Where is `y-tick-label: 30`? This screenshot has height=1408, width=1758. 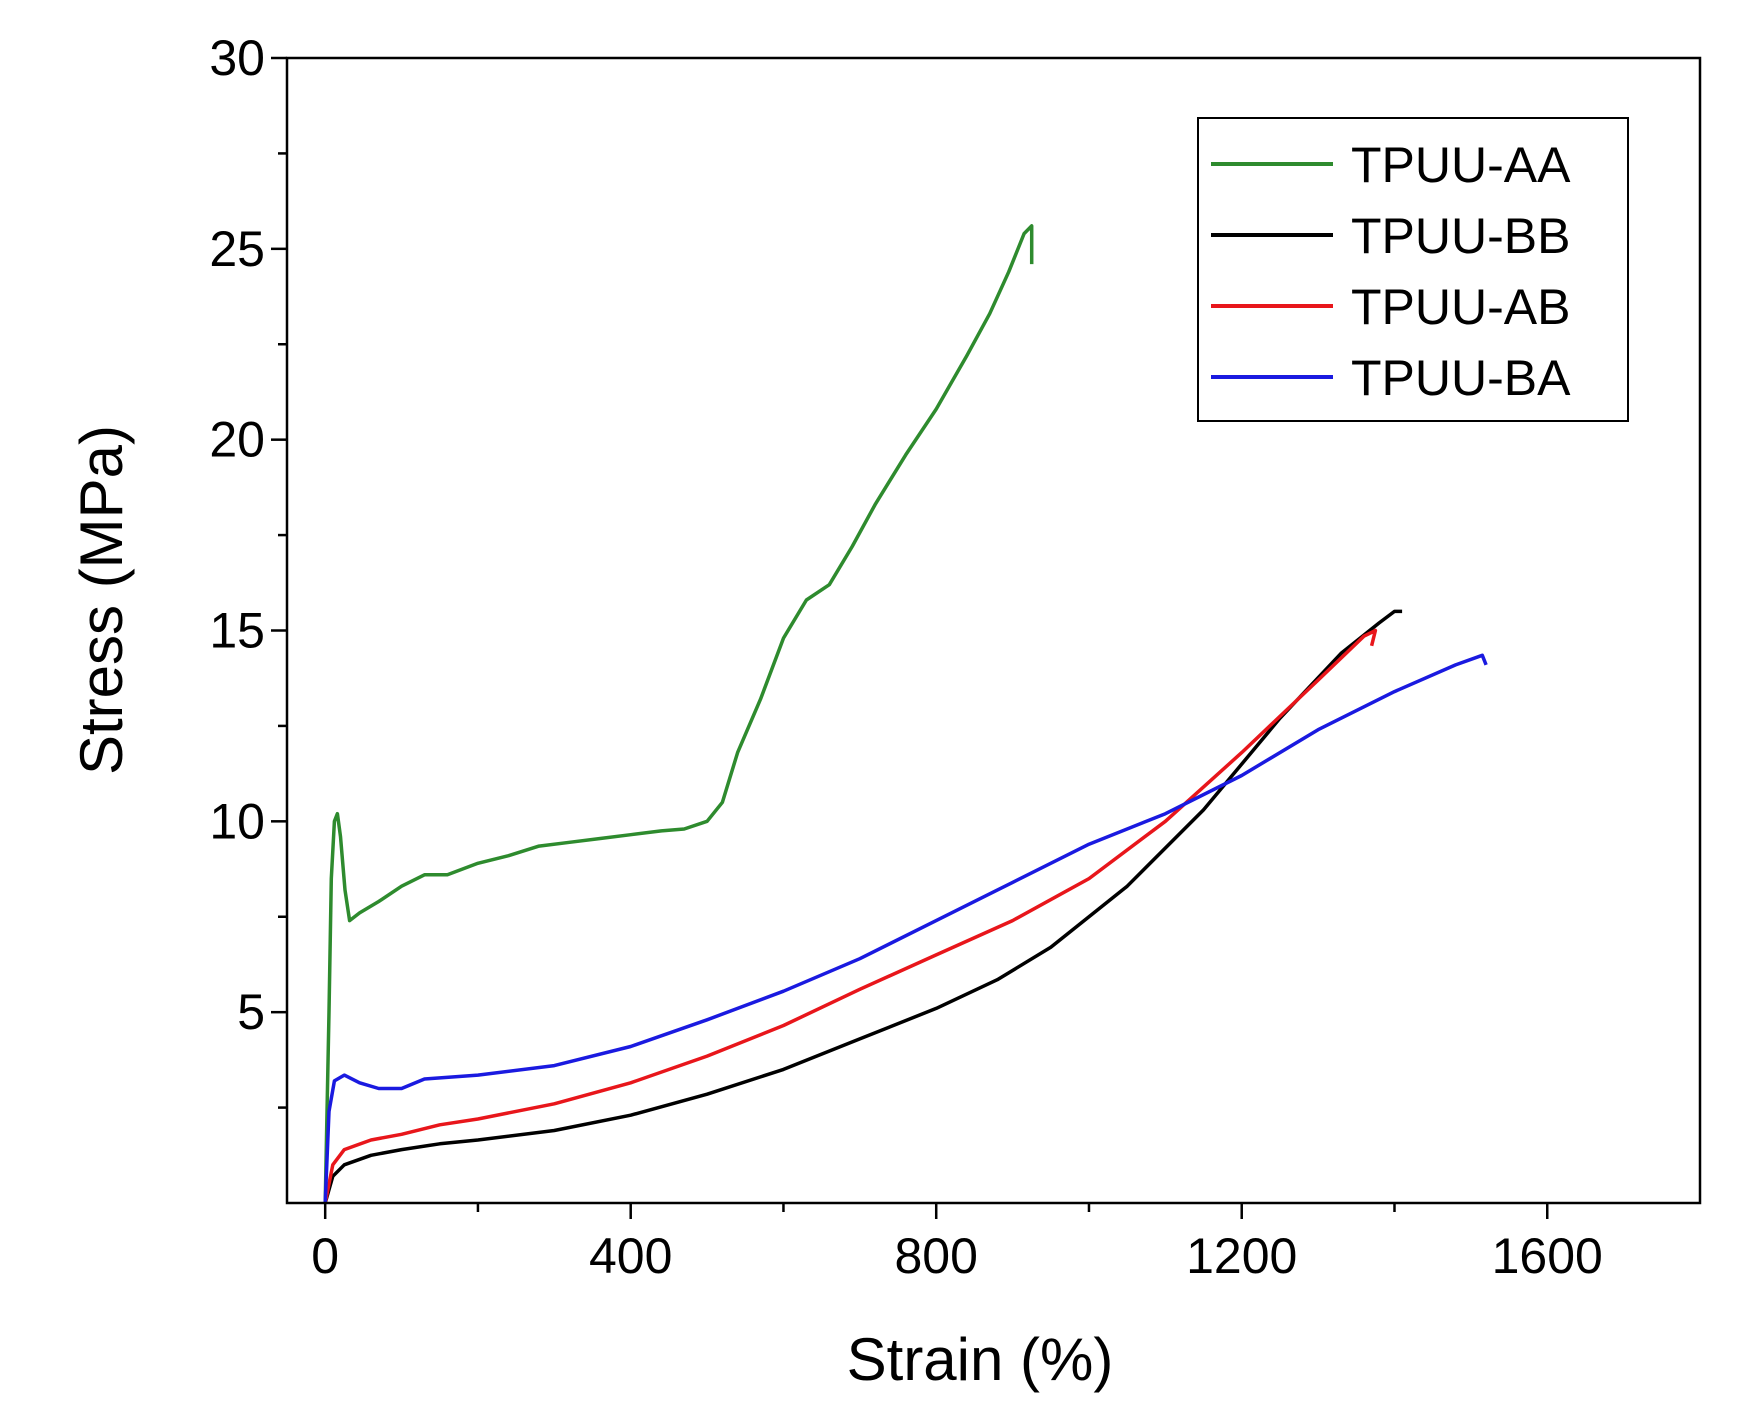 y-tick-label: 30 is located at coordinates (237, 58).